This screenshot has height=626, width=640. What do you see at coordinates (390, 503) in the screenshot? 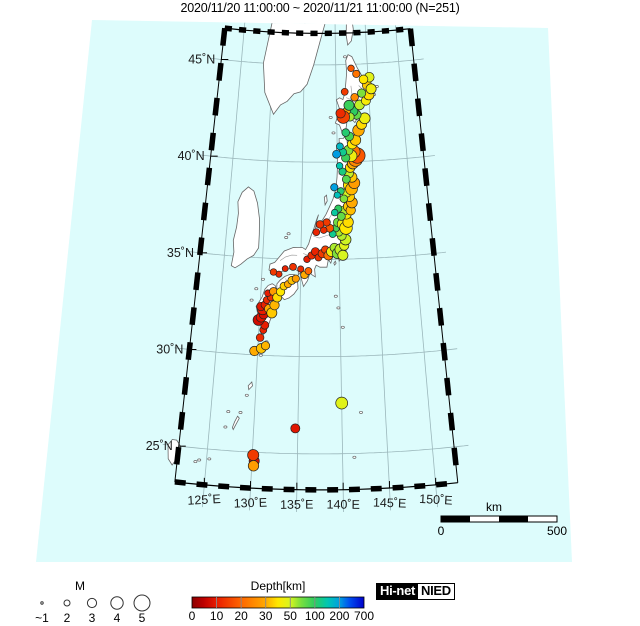
I see `longitude-label: 145˚E` at bounding box center [390, 503].